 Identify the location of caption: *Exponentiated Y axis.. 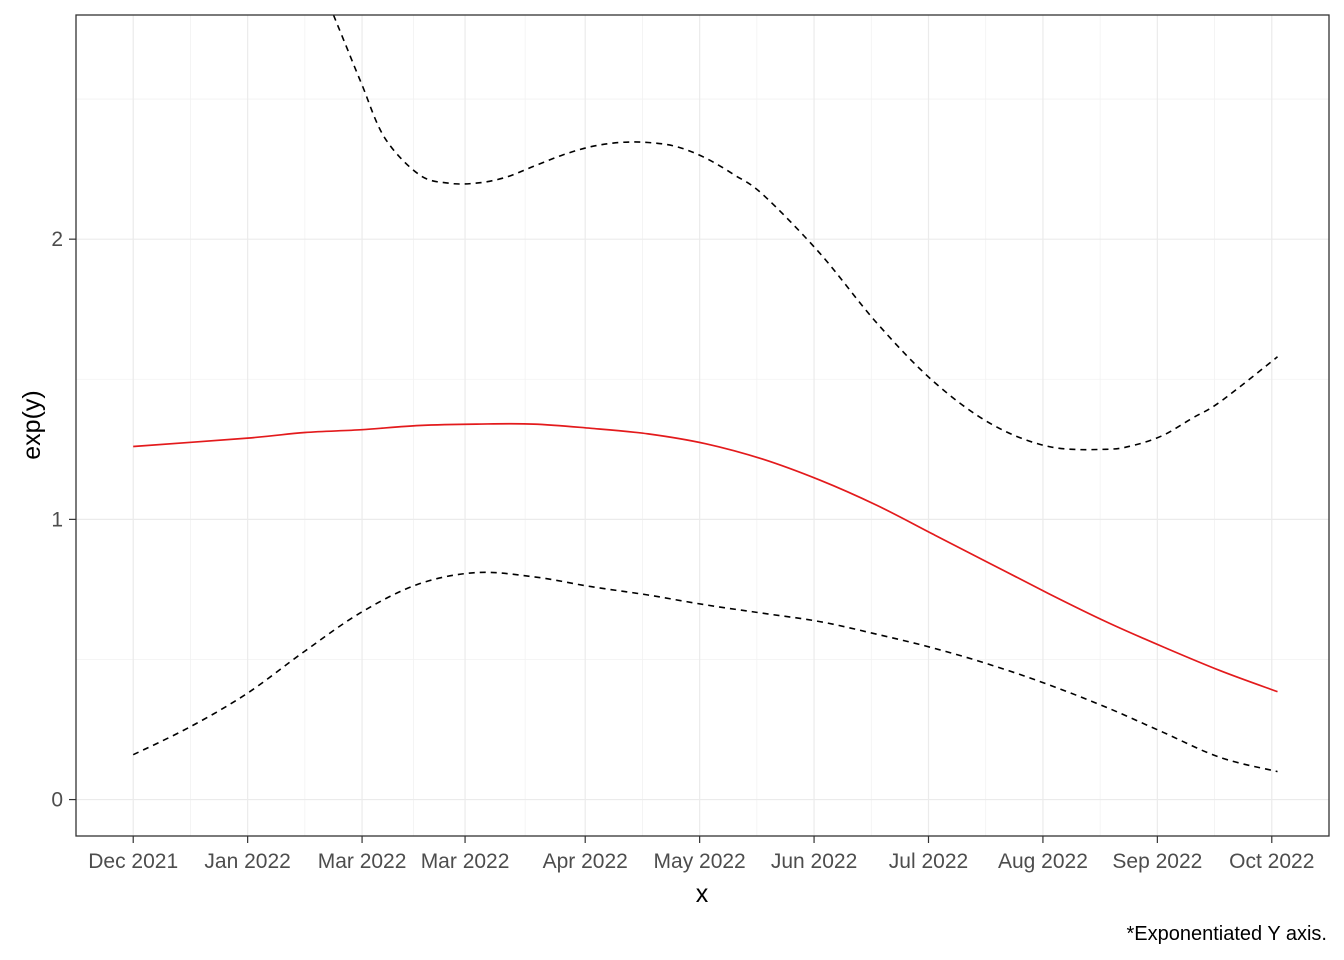
(1226, 934).